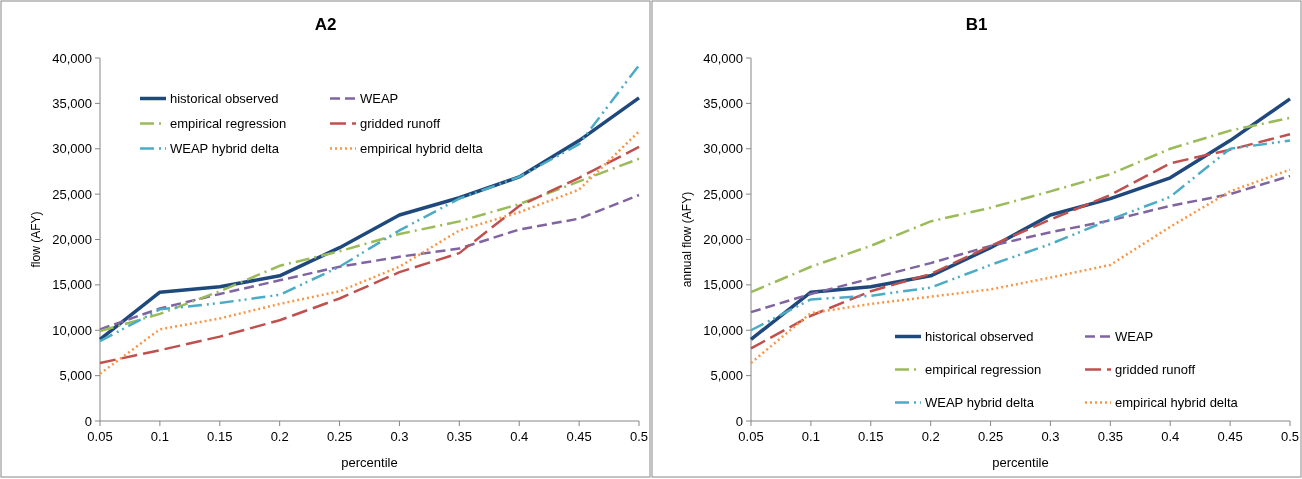 The width and height of the screenshot is (1302, 479). I want to click on y-axis-title: flow (AFY), so click(36, 239).